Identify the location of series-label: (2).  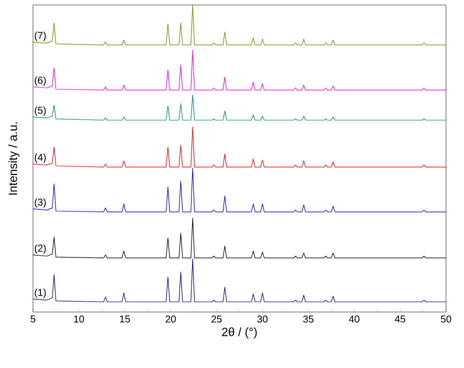
(40, 249).